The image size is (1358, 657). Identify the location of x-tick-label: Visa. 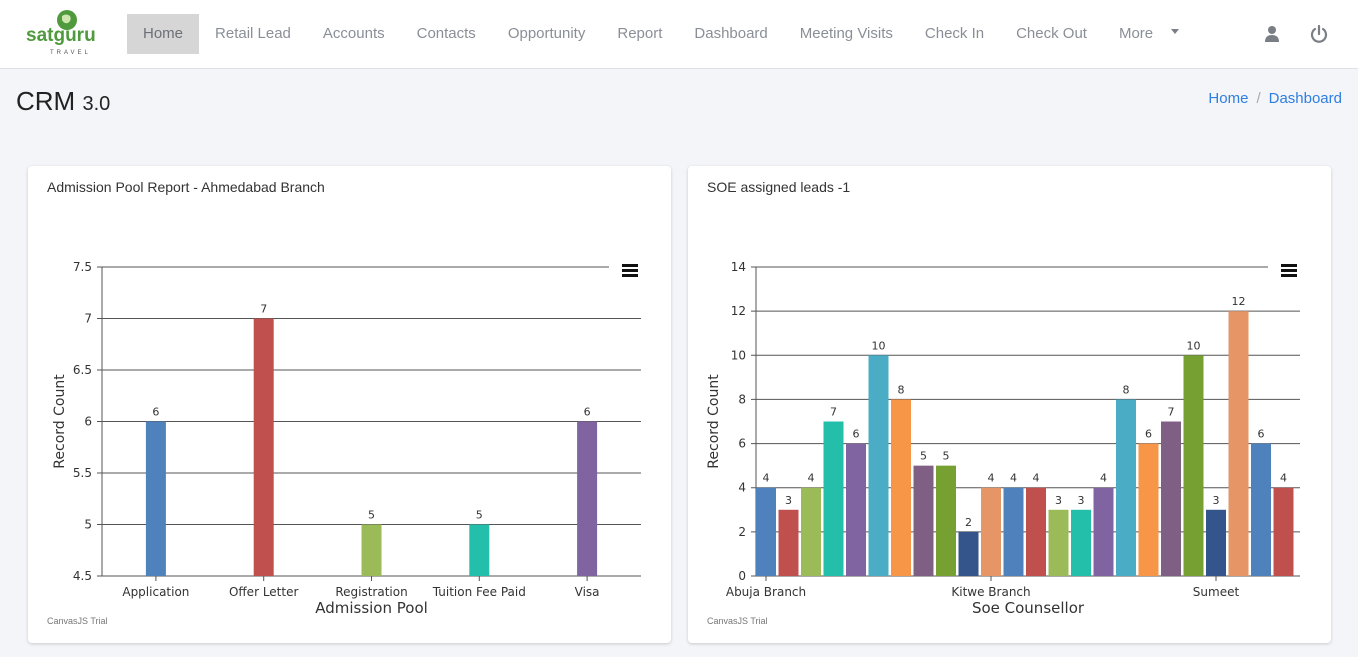
(587, 592).